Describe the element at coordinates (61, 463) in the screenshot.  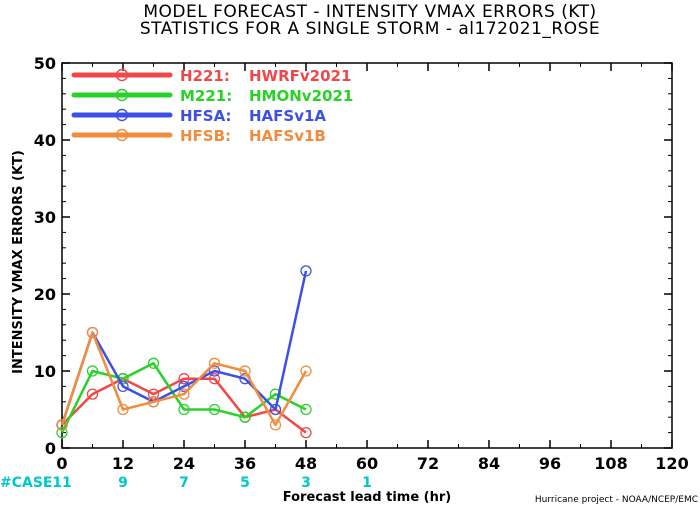
I see `x-tick-label: 0` at that location.